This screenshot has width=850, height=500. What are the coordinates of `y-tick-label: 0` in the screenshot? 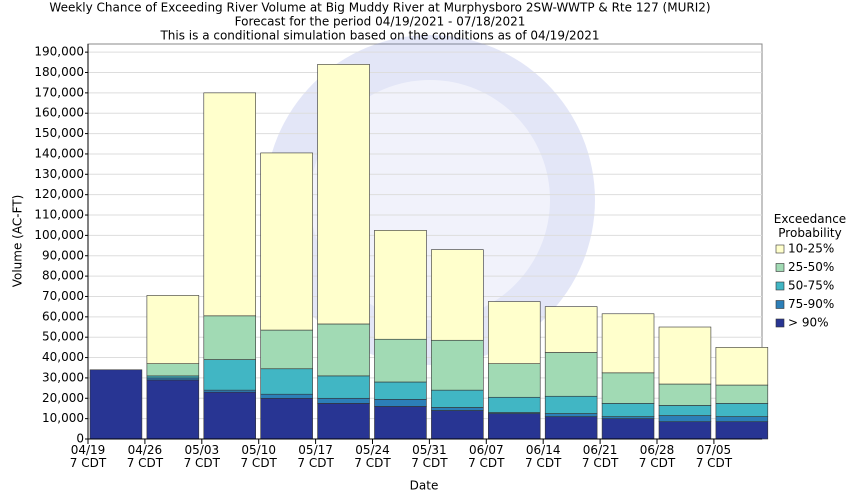 It's located at (80, 439).